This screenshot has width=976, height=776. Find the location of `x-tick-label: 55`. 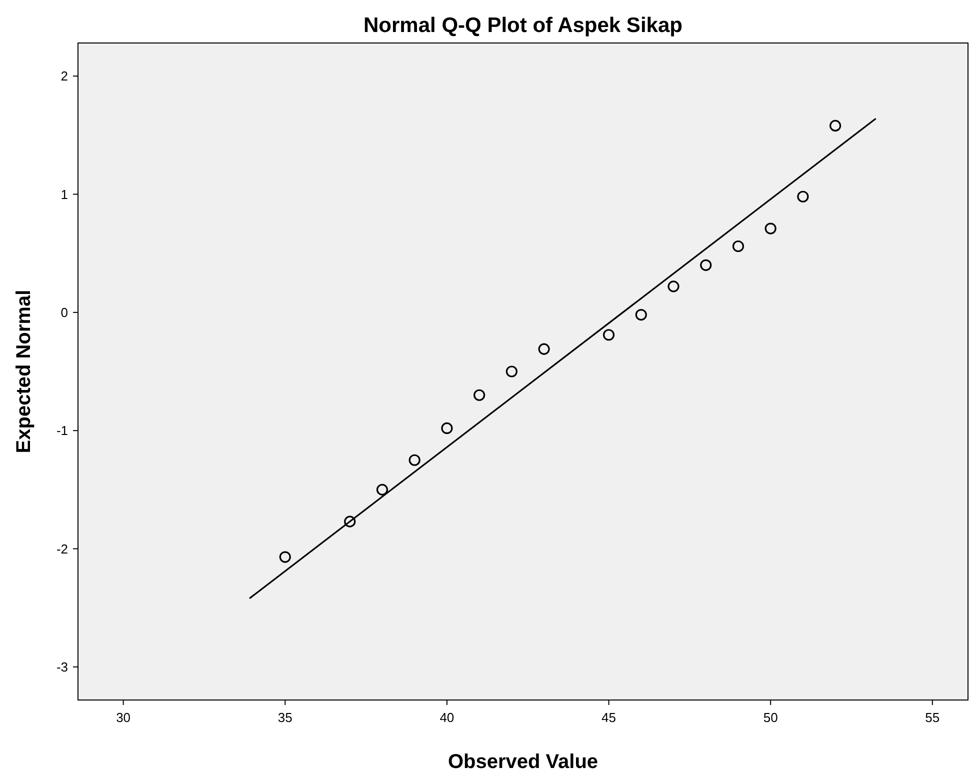

x-tick-label: 55 is located at coordinates (932, 717).